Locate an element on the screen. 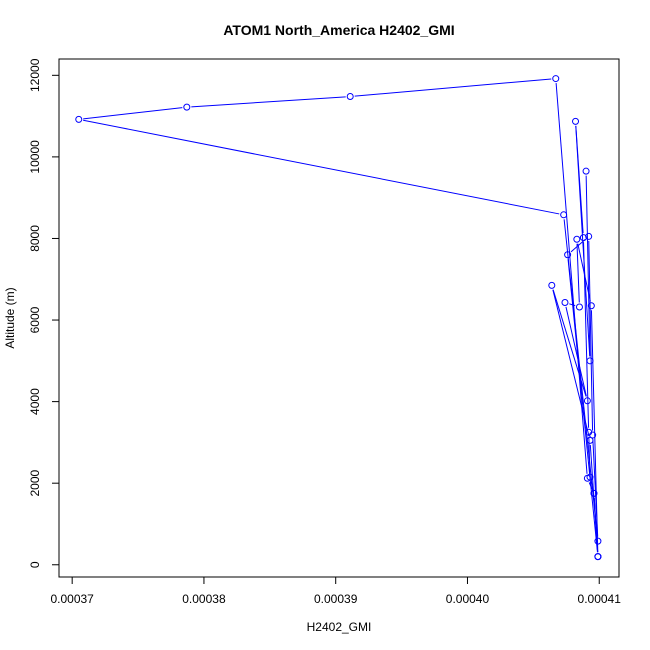 This screenshot has width=650, height=650. x-tick-label: 0.00037 is located at coordinates (72, 599).